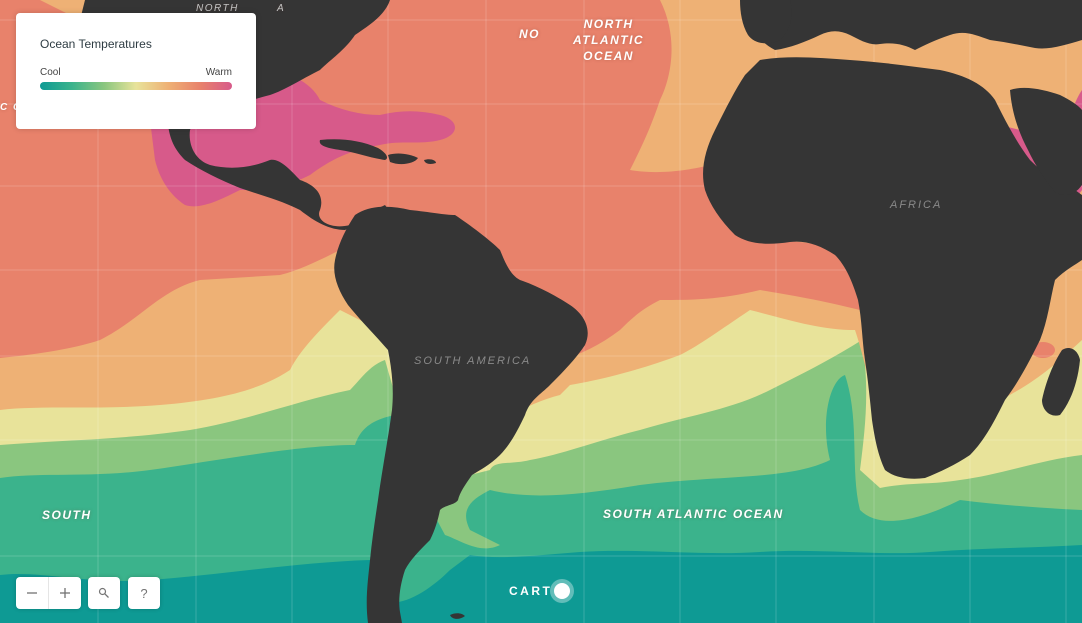 Image resolution: width=1082 pixels, height=623 pixels. What do you see at coordinates (67, 515) in the screenshot?
I see `label-south-partial: SOUTH` at bounding box center [67, 515].